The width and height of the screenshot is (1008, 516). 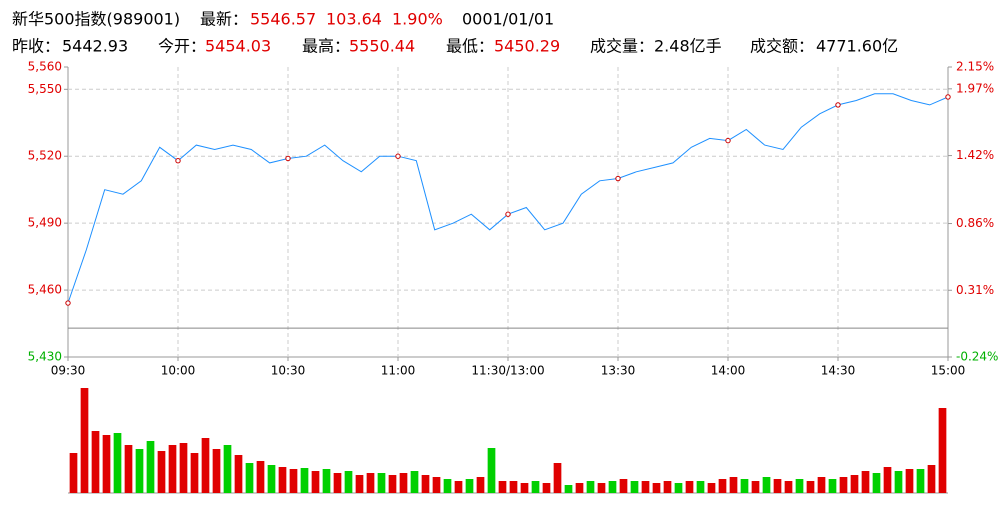 What do you see at coordinates (45, 290) in the screenshot?
I see `y-tick-label: 5,460` at bounding box center [45, 290].